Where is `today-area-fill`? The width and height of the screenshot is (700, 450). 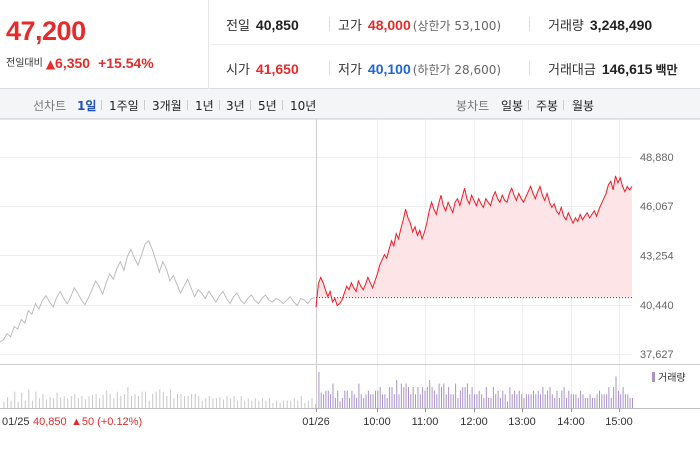
today-area-fill is located at coordinates (474, 241).